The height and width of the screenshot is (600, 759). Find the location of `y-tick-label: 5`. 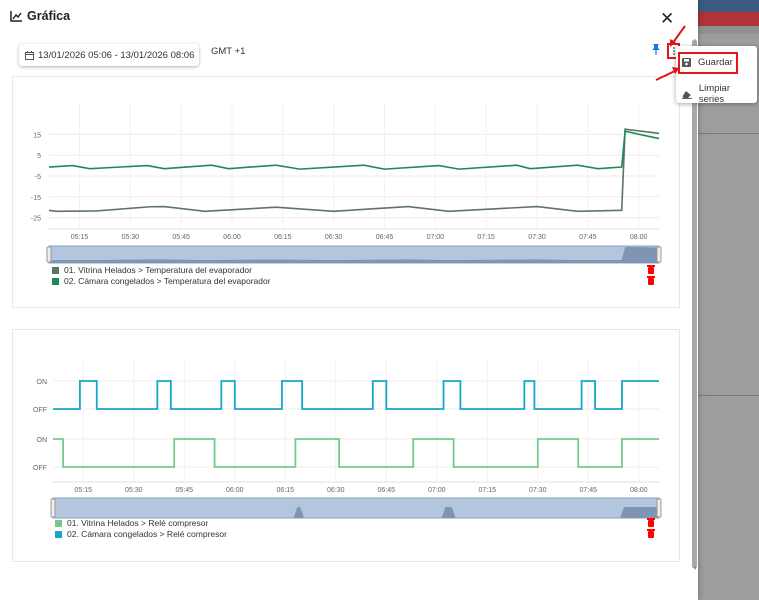

y-tick-label: 5 is located at coordinates (39, 156).